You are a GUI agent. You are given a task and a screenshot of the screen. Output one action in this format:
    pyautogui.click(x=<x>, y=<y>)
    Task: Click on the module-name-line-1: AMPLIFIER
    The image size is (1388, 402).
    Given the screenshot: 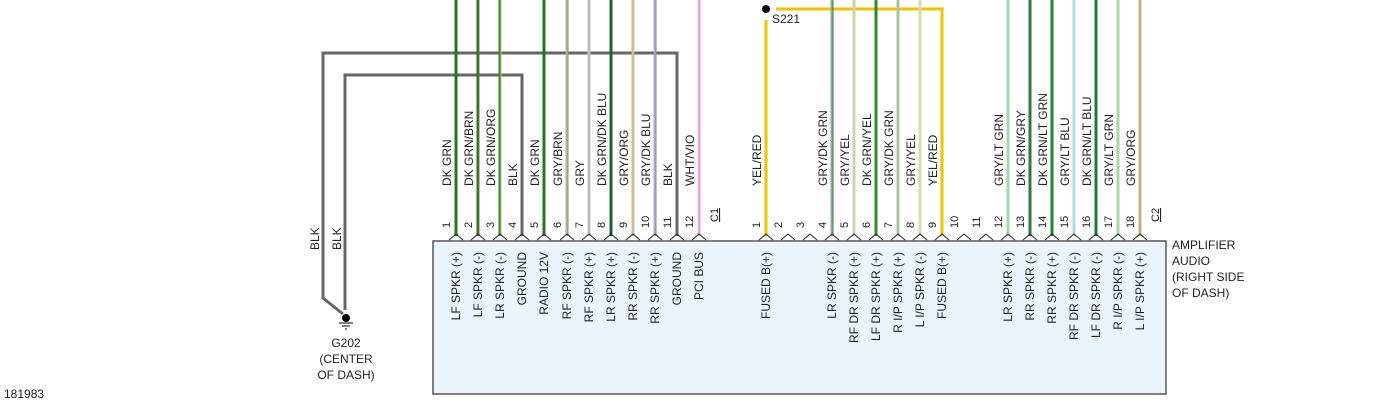 What is the action you would take?
    pyautogui.click(x=1204, y=245)
    